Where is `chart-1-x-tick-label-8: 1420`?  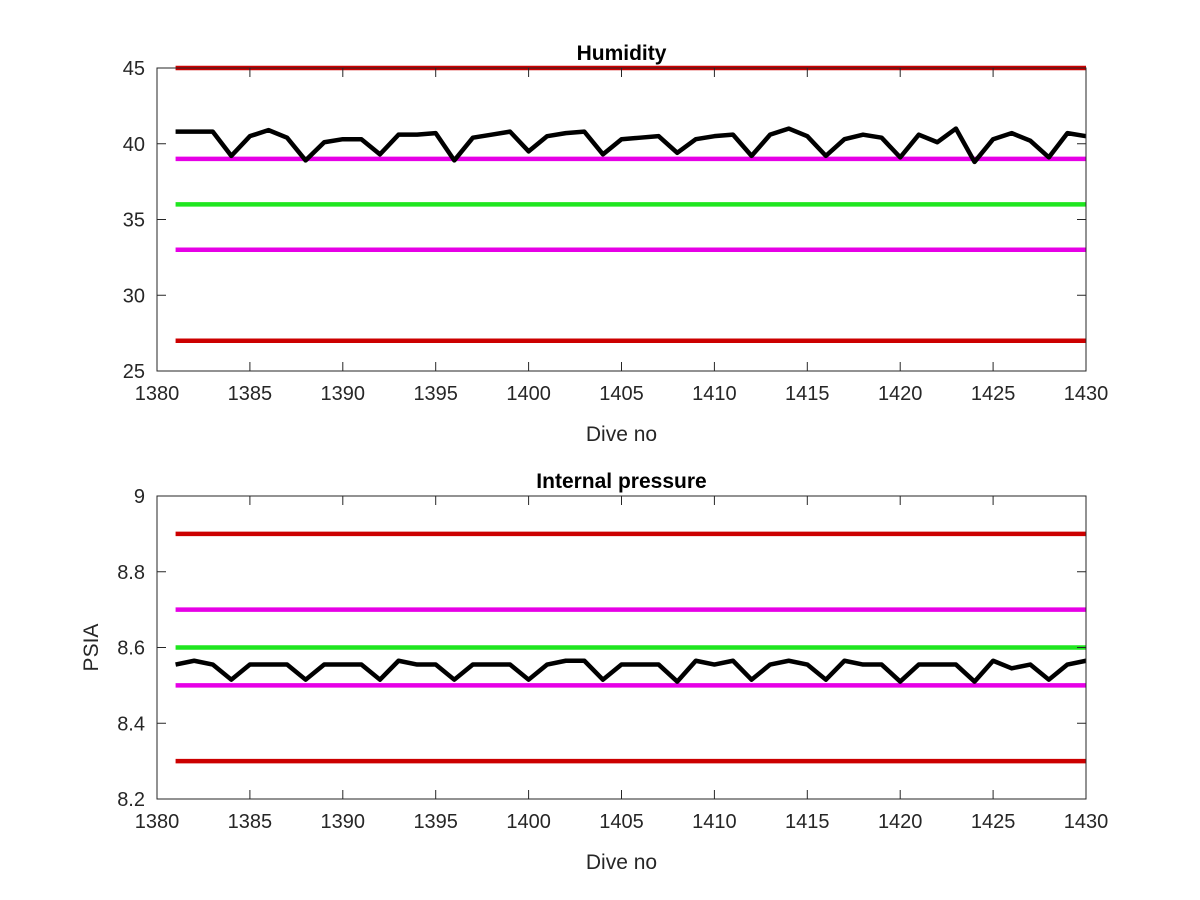 chart-1-x-tick-label-8: 1420 is located at coordinates (900, 822).